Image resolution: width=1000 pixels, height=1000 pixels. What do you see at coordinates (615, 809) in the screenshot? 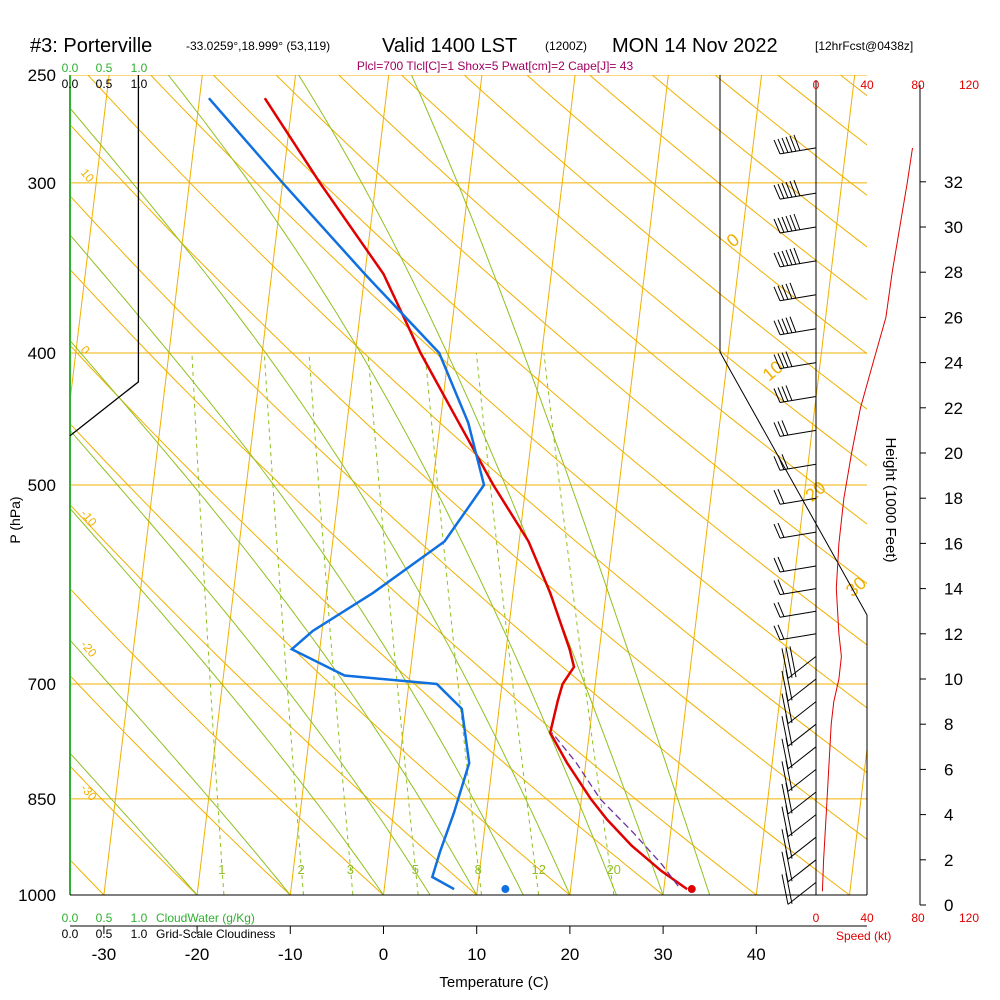
I see `parcel-path-line` at bounding box center [615, 809].